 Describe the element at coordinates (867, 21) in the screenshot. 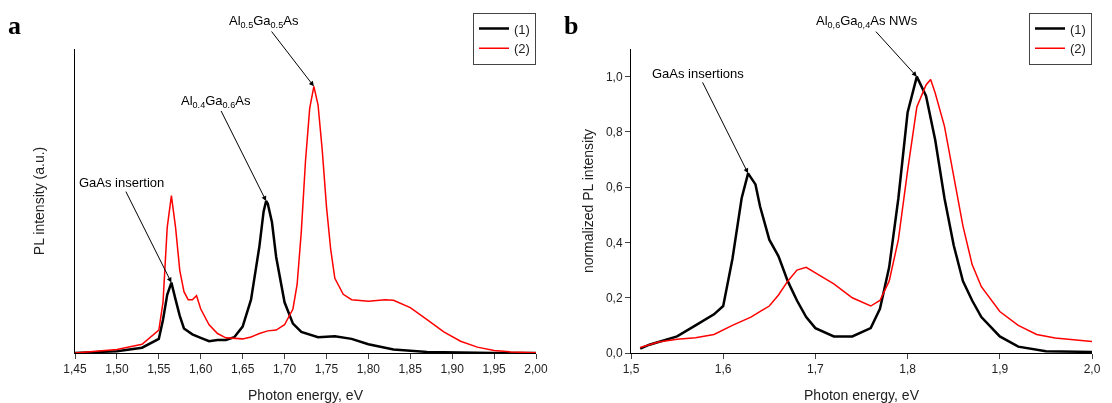

I see `annotation: Al$_{0,6}$Ga$_{0,4}$As NWs` at that location.